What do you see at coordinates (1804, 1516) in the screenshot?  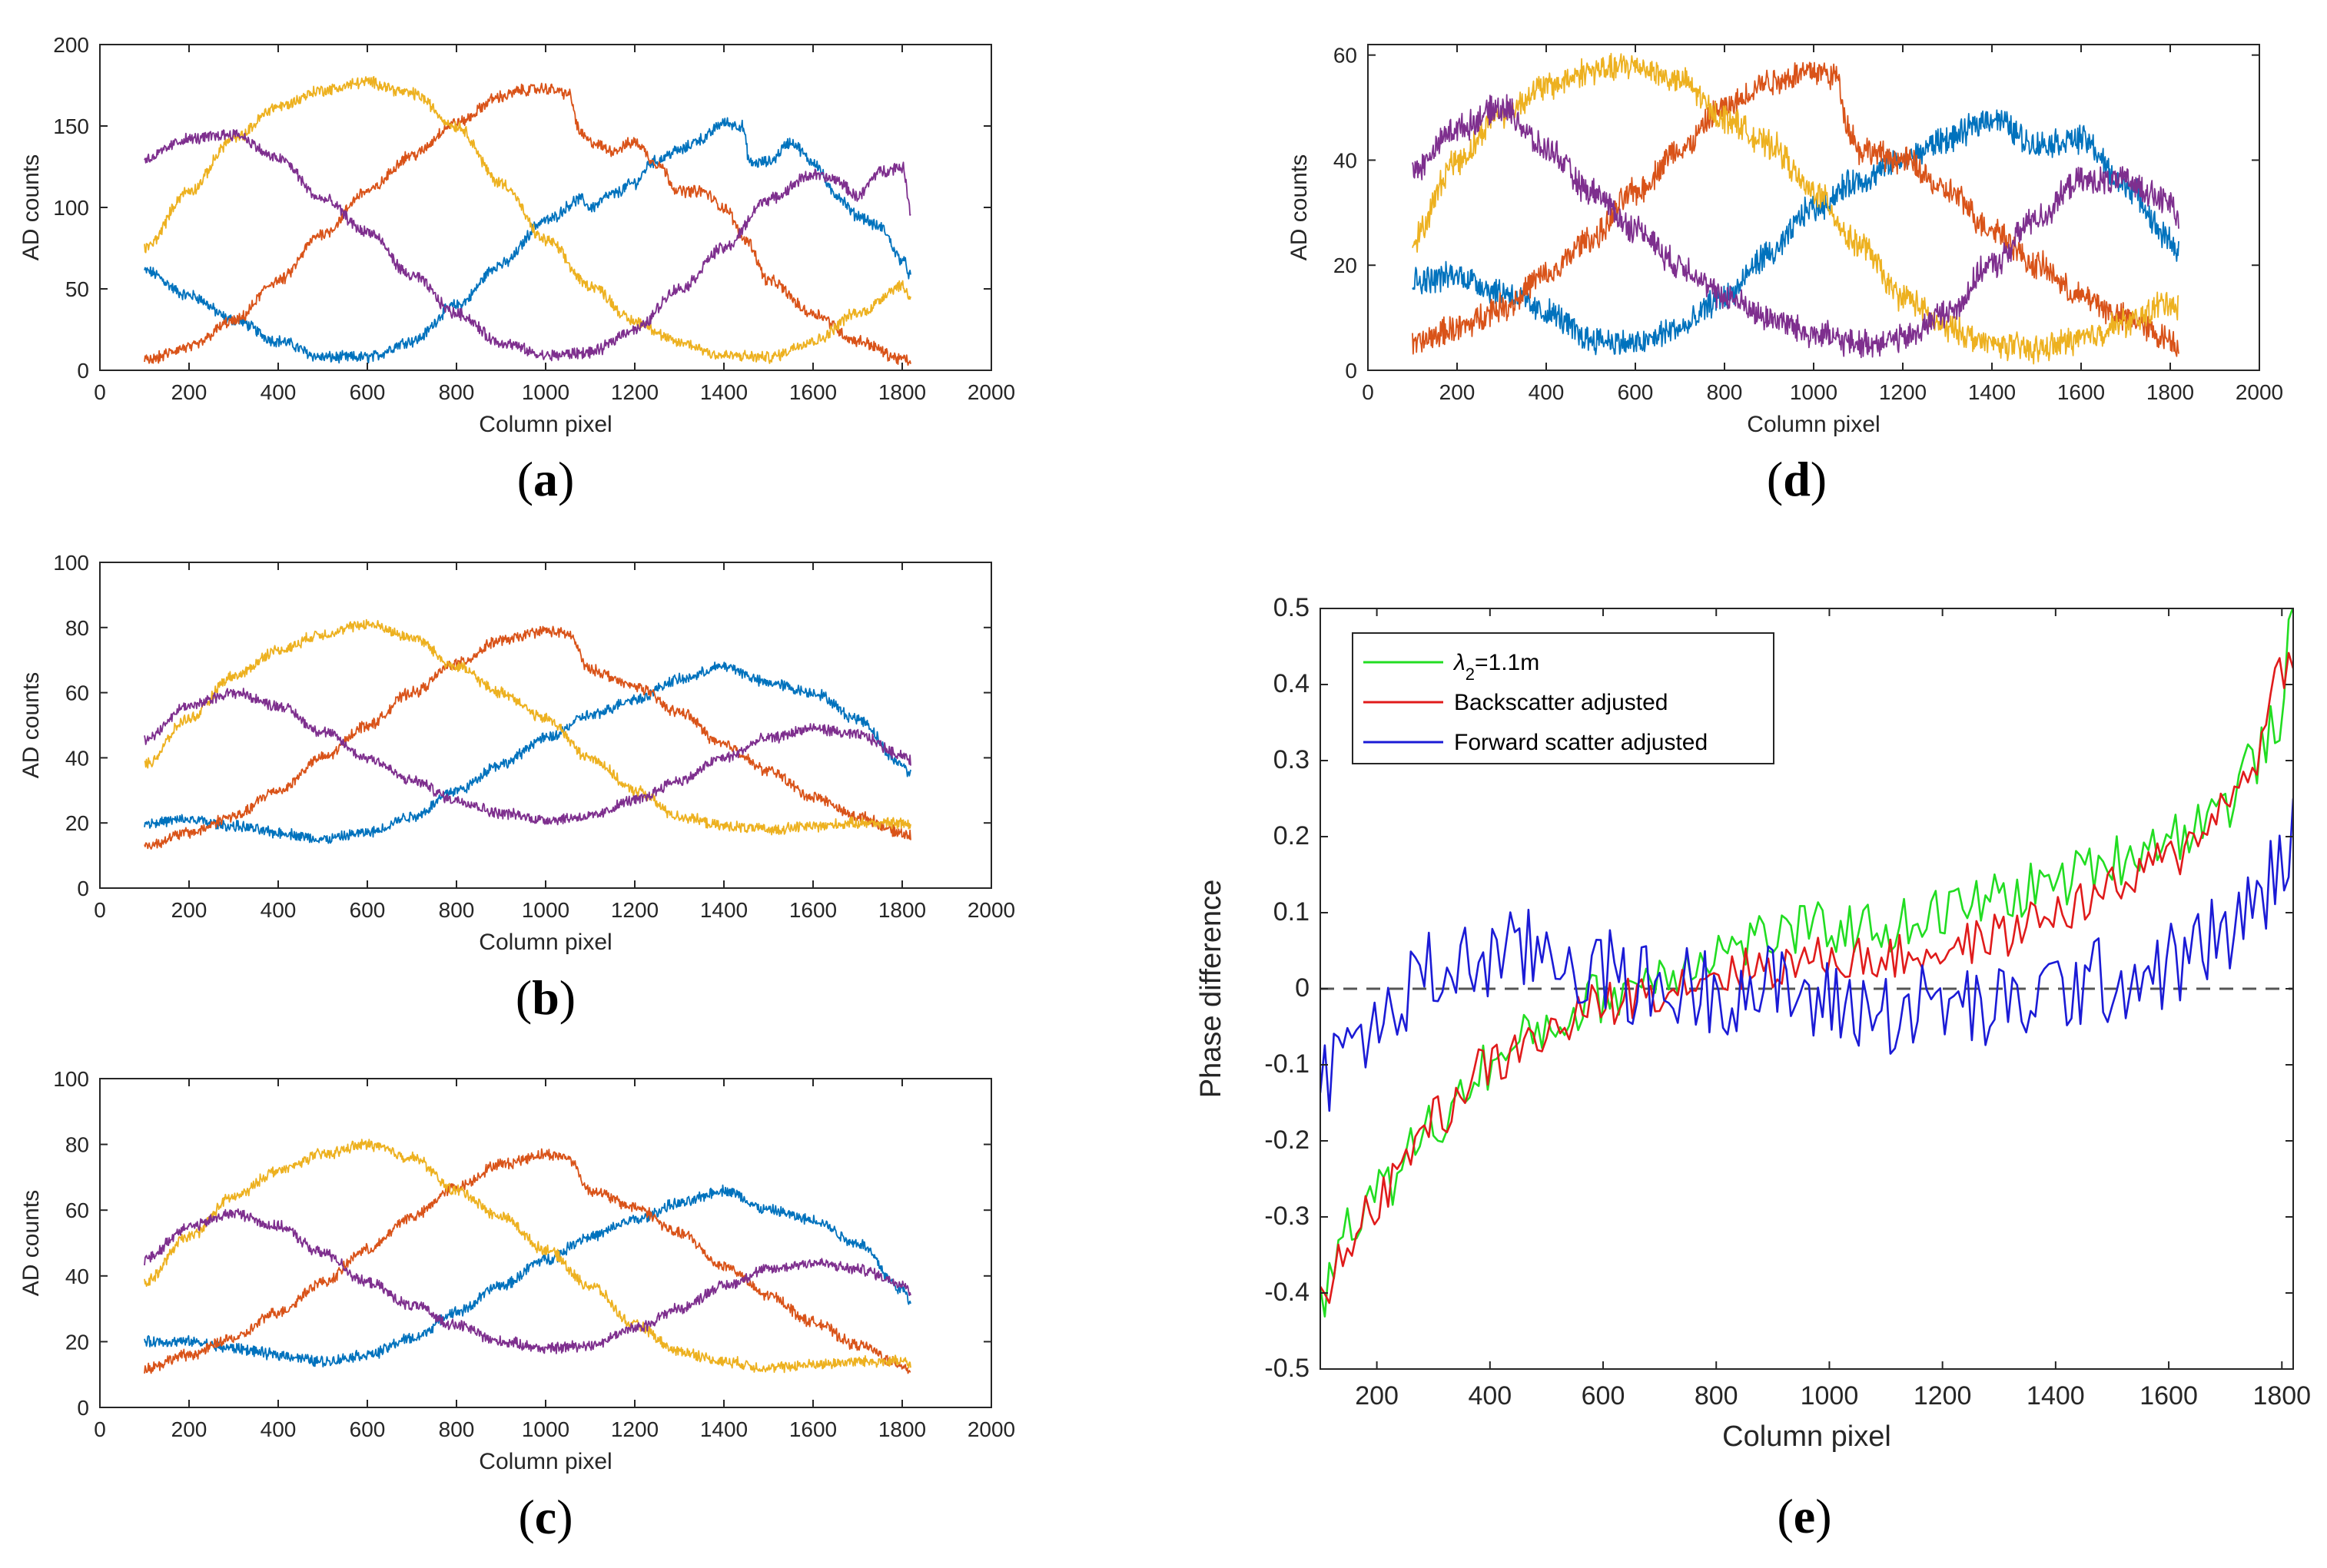 I see `panel-label-e: (e)` at bounding box center [1804, 1516].